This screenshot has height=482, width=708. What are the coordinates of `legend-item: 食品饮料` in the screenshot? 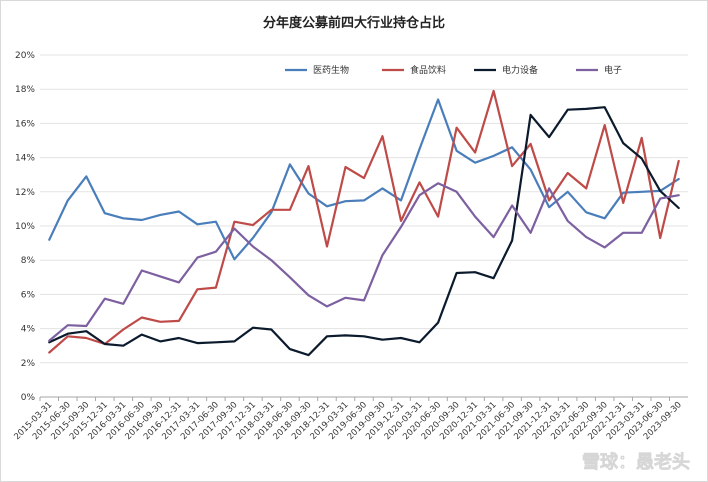 It's located at (414, 70).